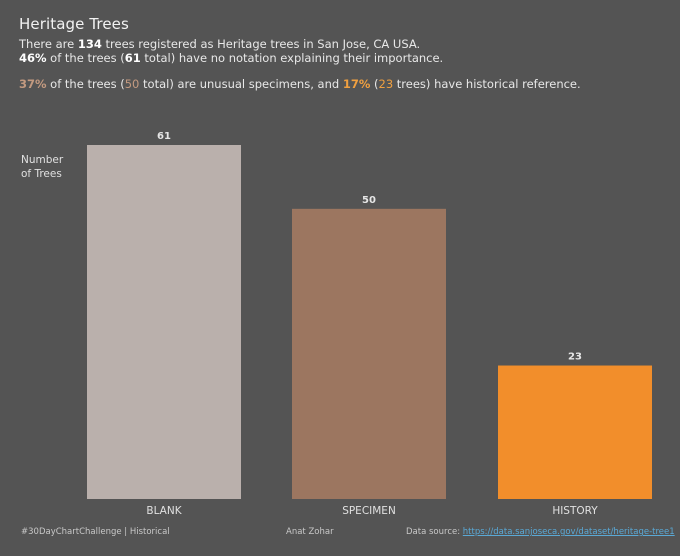 This screenshot has height=556, width=680. I want to click on subtitle-line-2-mid: of the trees (, so click(85, 58).